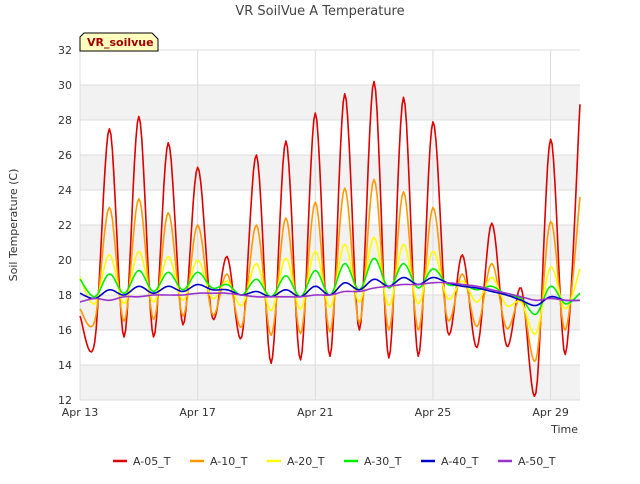 The image size is (640, 484). I want to click on x-tick-label: Apr 17, so click(197, 412).